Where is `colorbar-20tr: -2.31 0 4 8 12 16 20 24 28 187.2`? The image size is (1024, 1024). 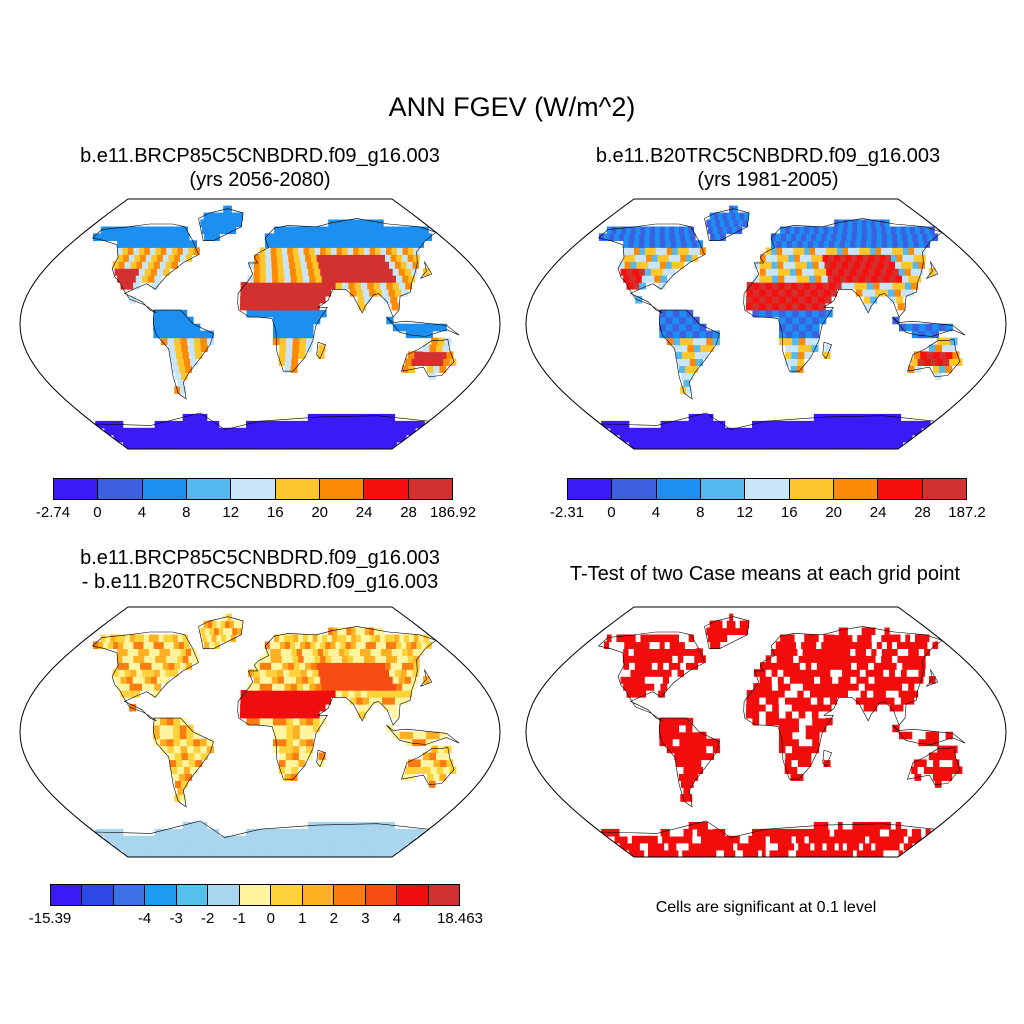
colorbar-20tr: -2.31 0 4 8 12 16 20 24 28 187.2 is located at coordinates (768, 500).